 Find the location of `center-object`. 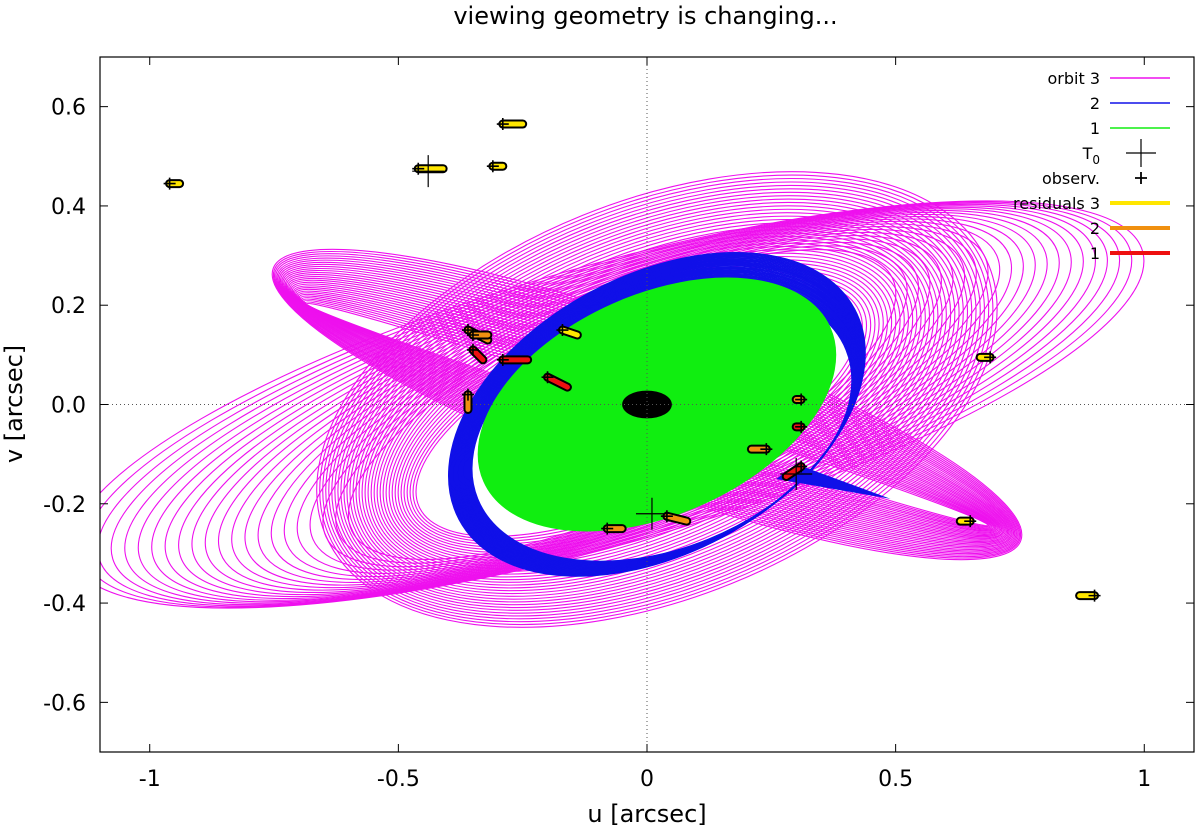

center-object is located at coordinates (647, 404).